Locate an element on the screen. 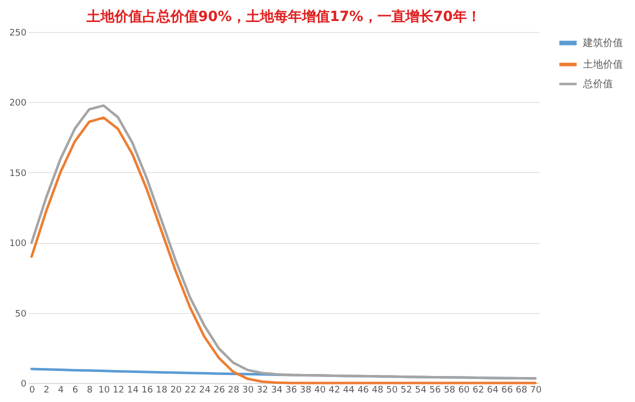 The image size is (635, 402). x-tick-label: 56 is located at coordinates (435, 391).